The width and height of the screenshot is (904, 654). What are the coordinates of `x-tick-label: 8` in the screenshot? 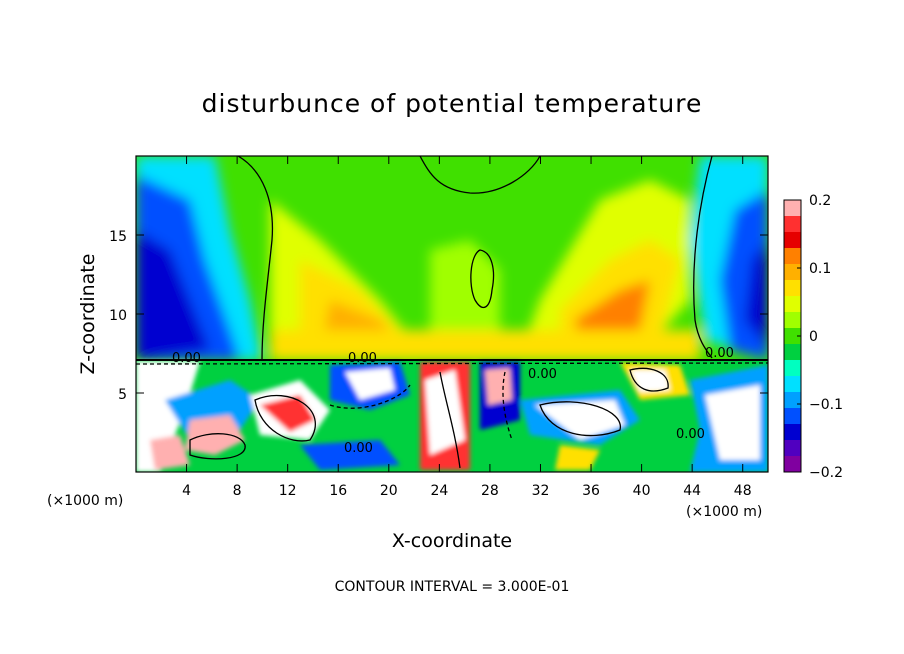 It's located at (237, 491).